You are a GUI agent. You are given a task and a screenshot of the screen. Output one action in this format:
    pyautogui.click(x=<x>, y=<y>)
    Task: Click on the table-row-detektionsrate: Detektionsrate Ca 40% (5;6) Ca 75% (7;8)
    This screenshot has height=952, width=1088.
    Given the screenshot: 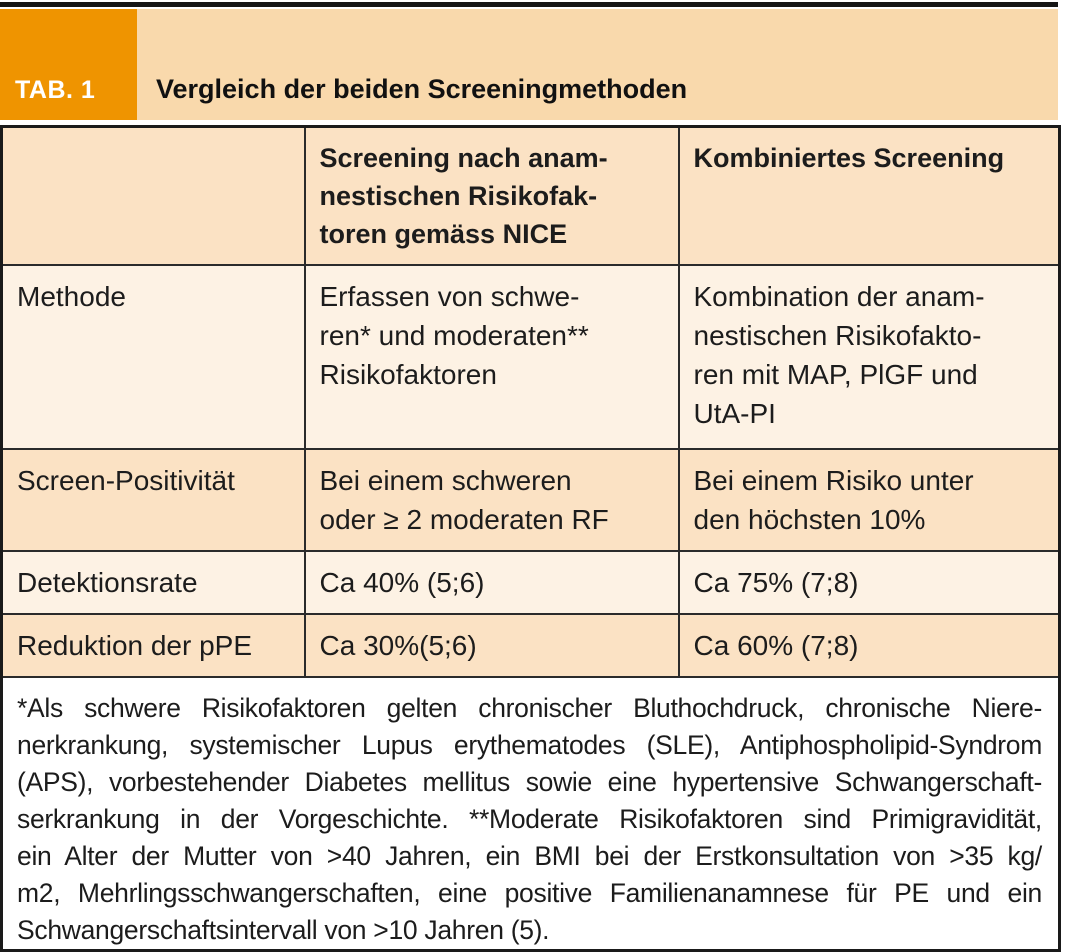 What is the action you would take?
    pyautogui.click(x=530, y=582)
    